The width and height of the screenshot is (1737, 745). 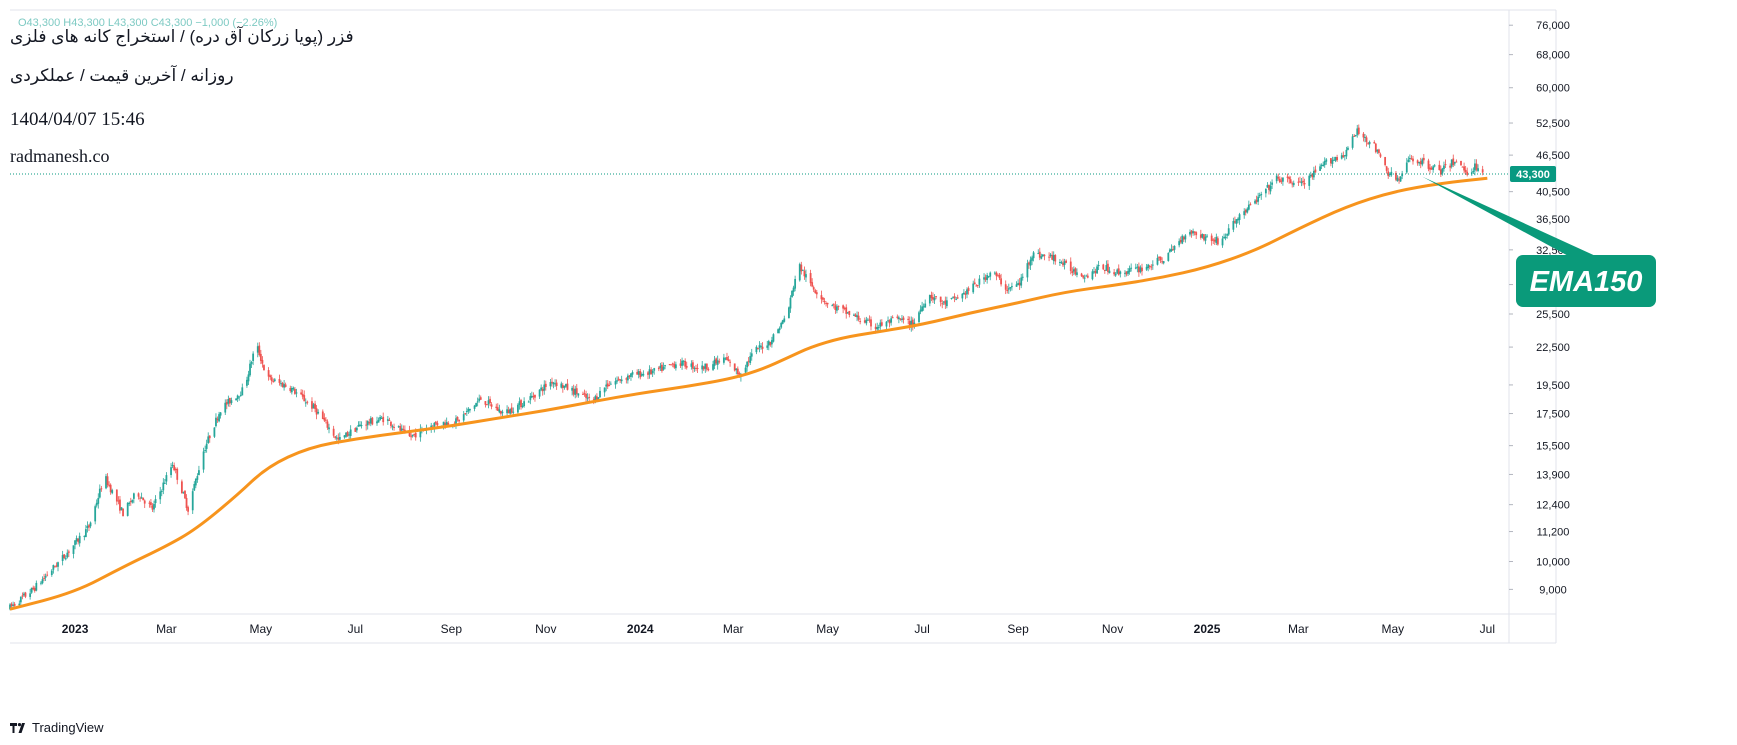 What do you see at coordinates (75, 629) in the screenshot?
I see `time-tick-label: 2023` at bounding box center [75, 629].